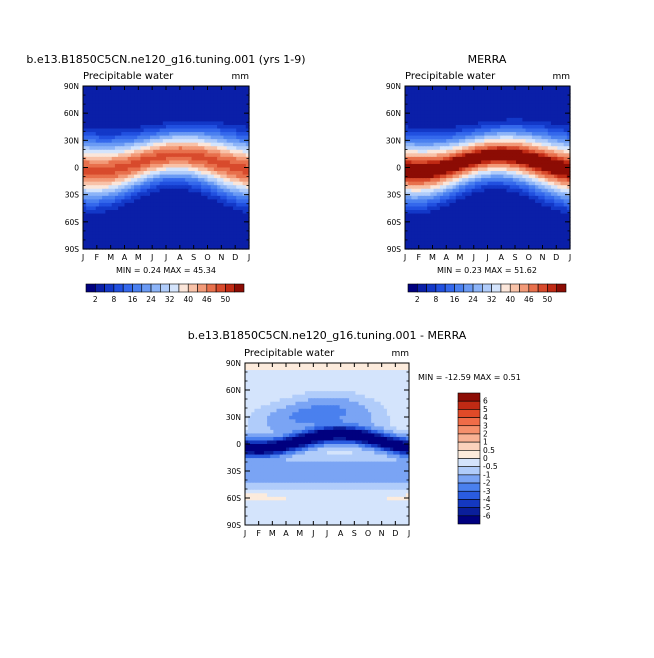 The image size is (654, 658). Describe the element at coordinates (487, 59) in the screenshot. I see `panel-title: MERRA` at that location.